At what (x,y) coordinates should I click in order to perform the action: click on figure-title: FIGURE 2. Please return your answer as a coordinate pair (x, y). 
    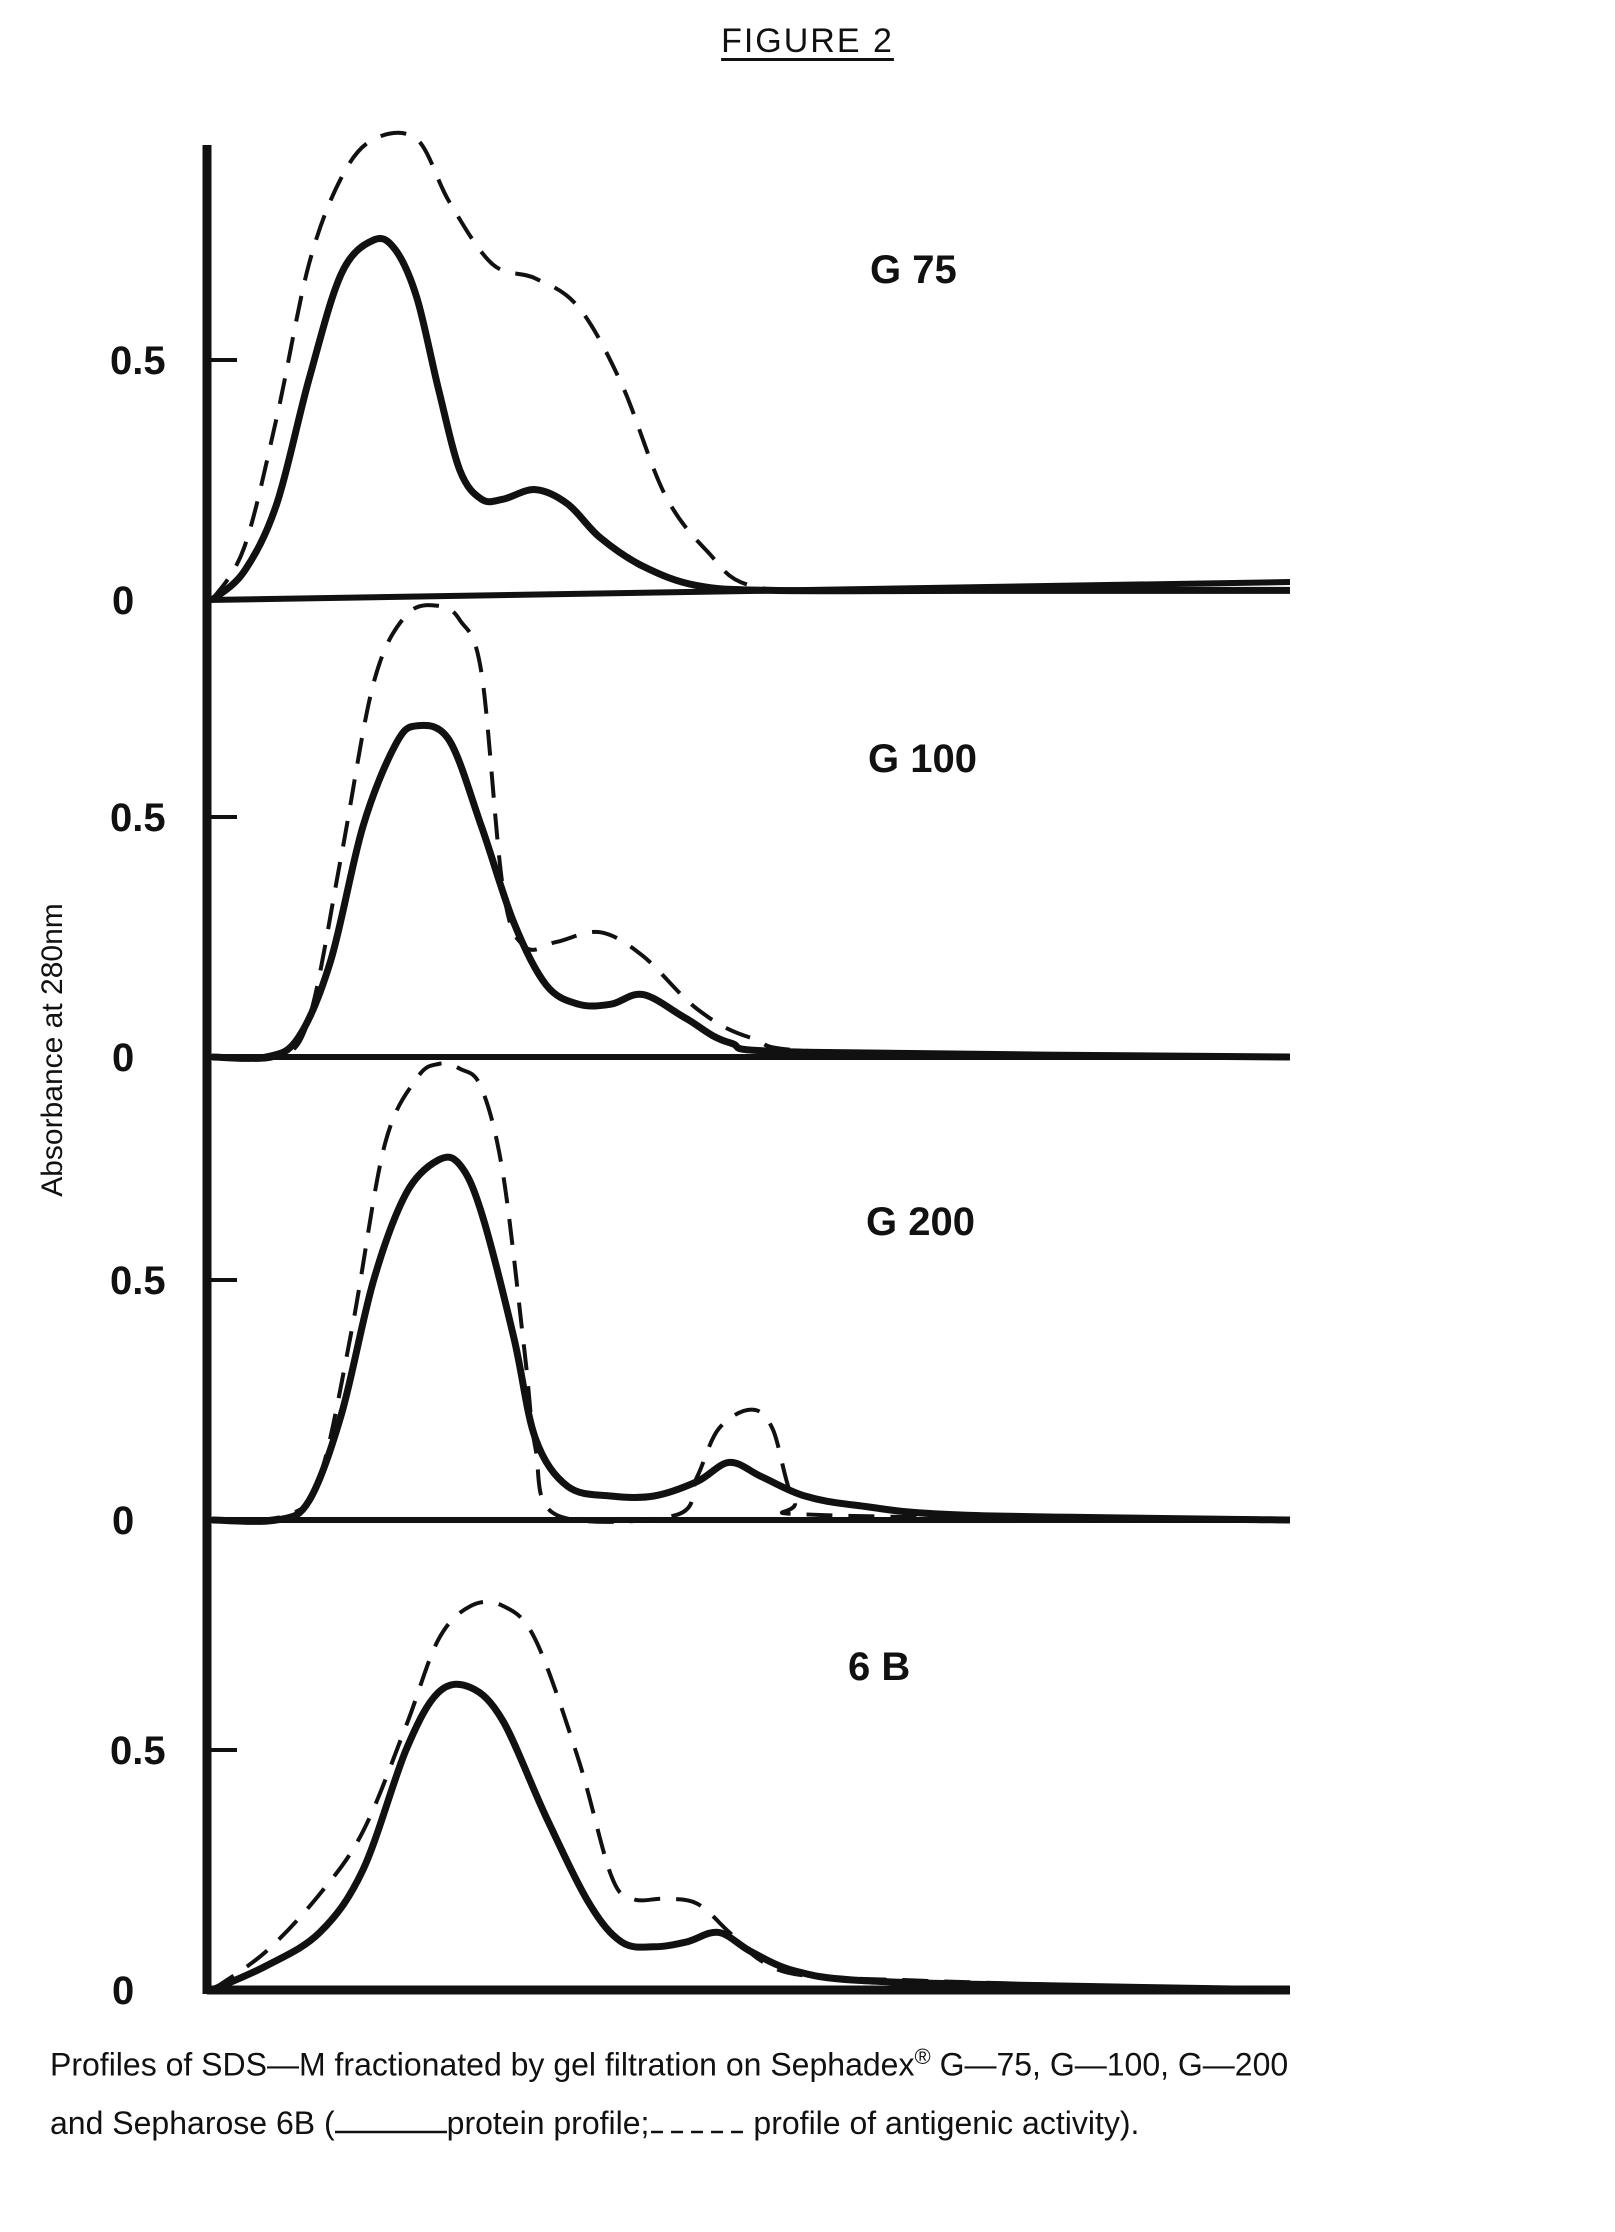
    Looking at the image, I should click on (807, 41).